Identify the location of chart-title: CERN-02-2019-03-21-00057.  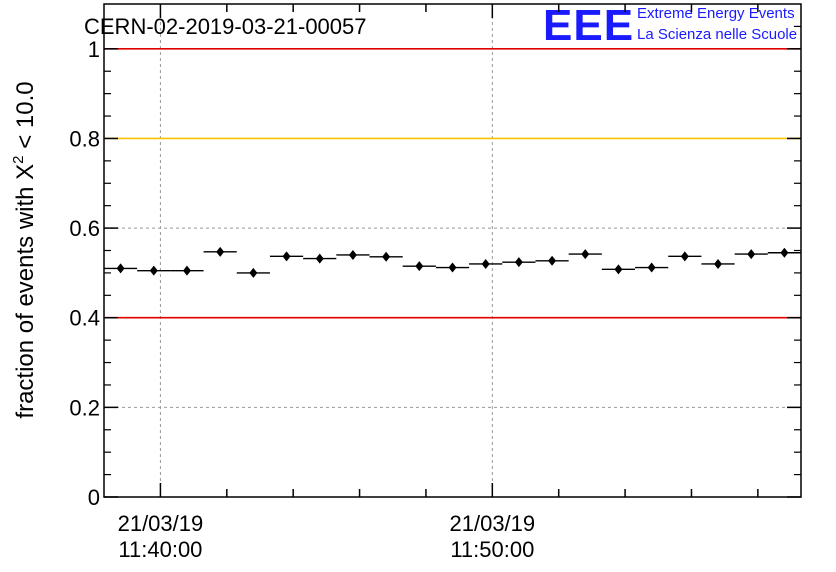
(225, 26).